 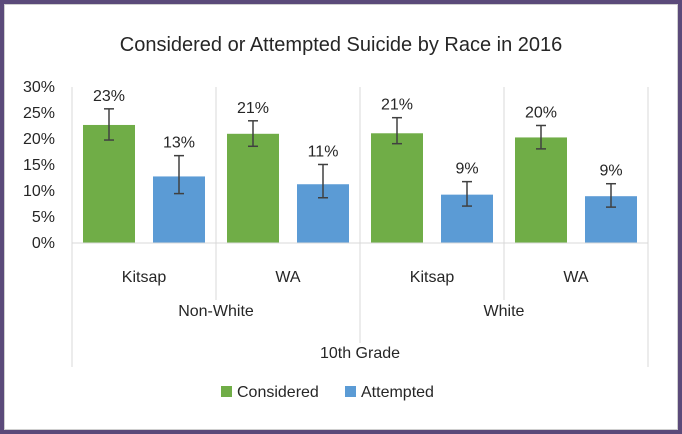 I want to click on legend-label-considered: Considered, so click(x=278, y=392).